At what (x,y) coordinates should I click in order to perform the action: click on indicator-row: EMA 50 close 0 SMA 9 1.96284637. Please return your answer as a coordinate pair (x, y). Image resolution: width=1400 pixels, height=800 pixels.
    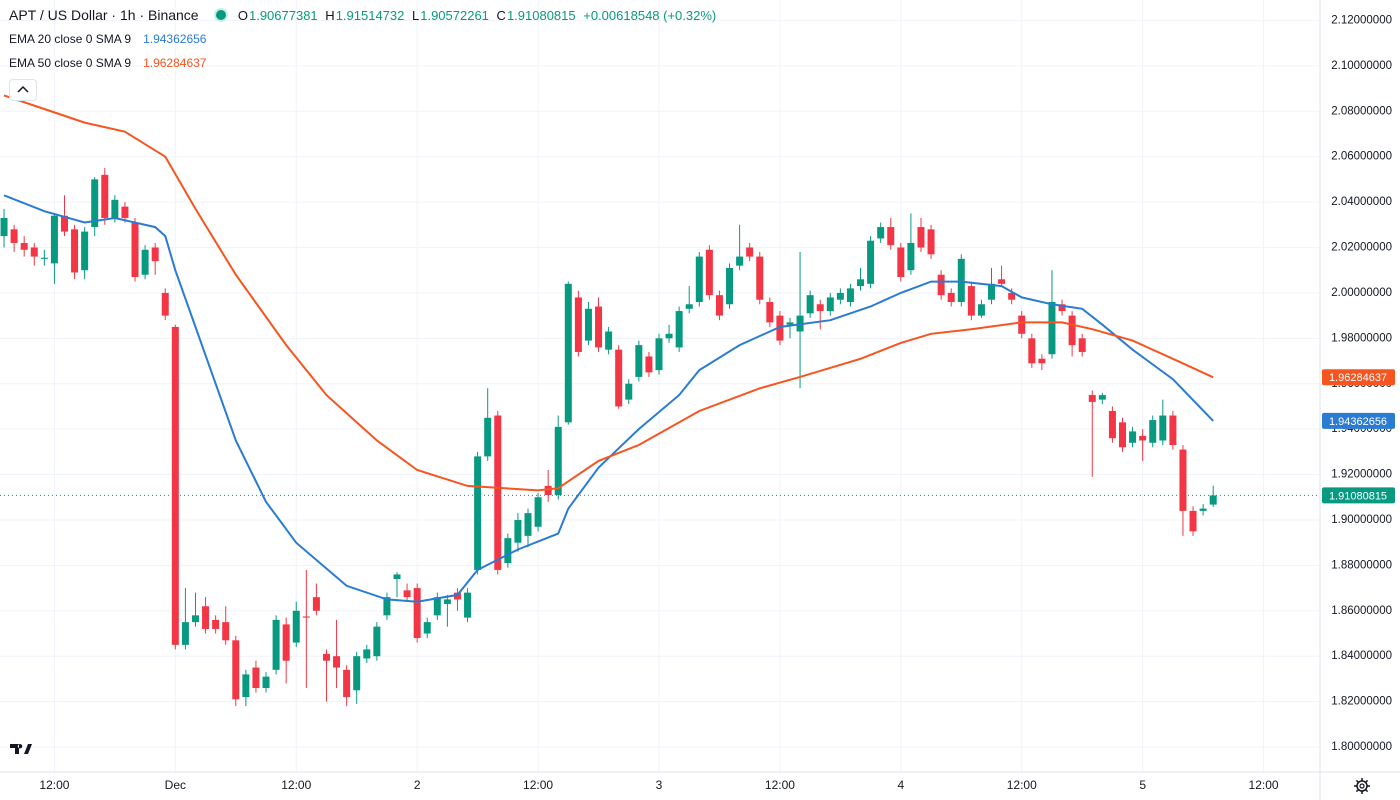
    Looking at the image, I should click on (109, 62).